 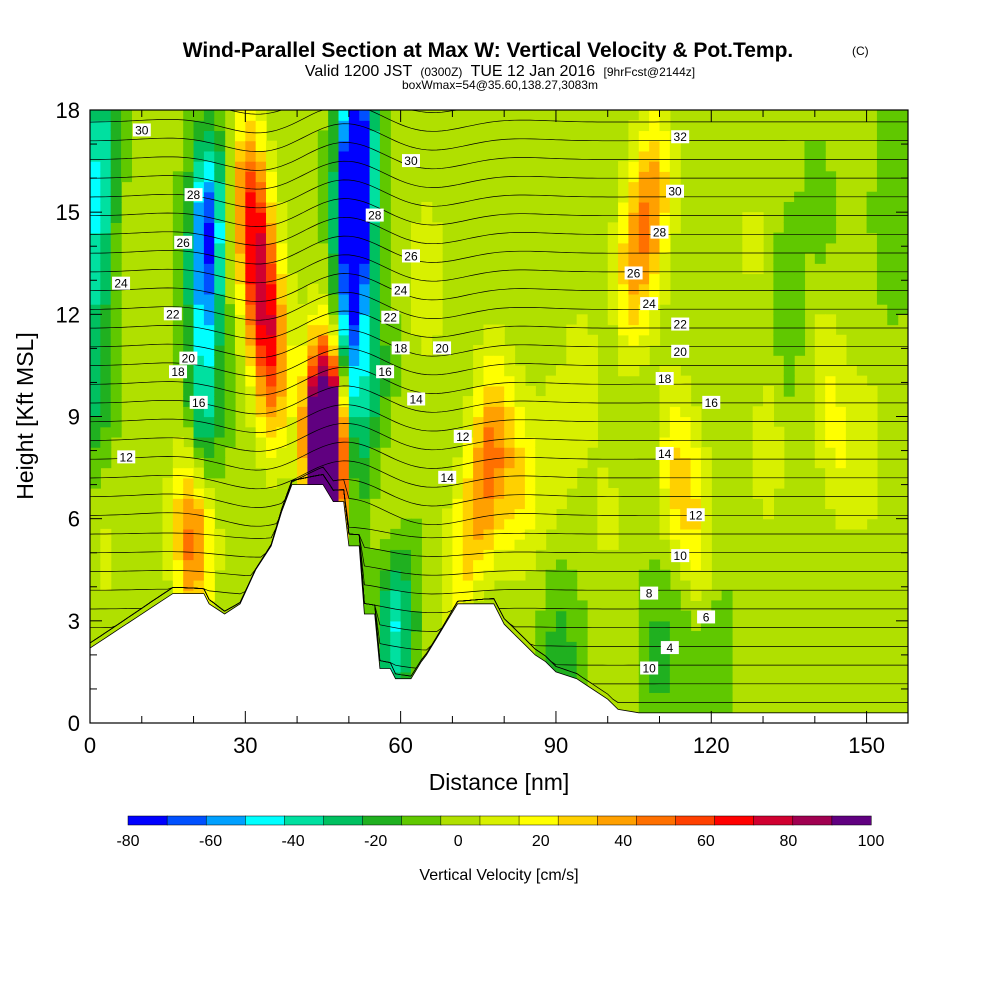 I want to click on theta-contour-label: 16, so click(x=385, y=372).